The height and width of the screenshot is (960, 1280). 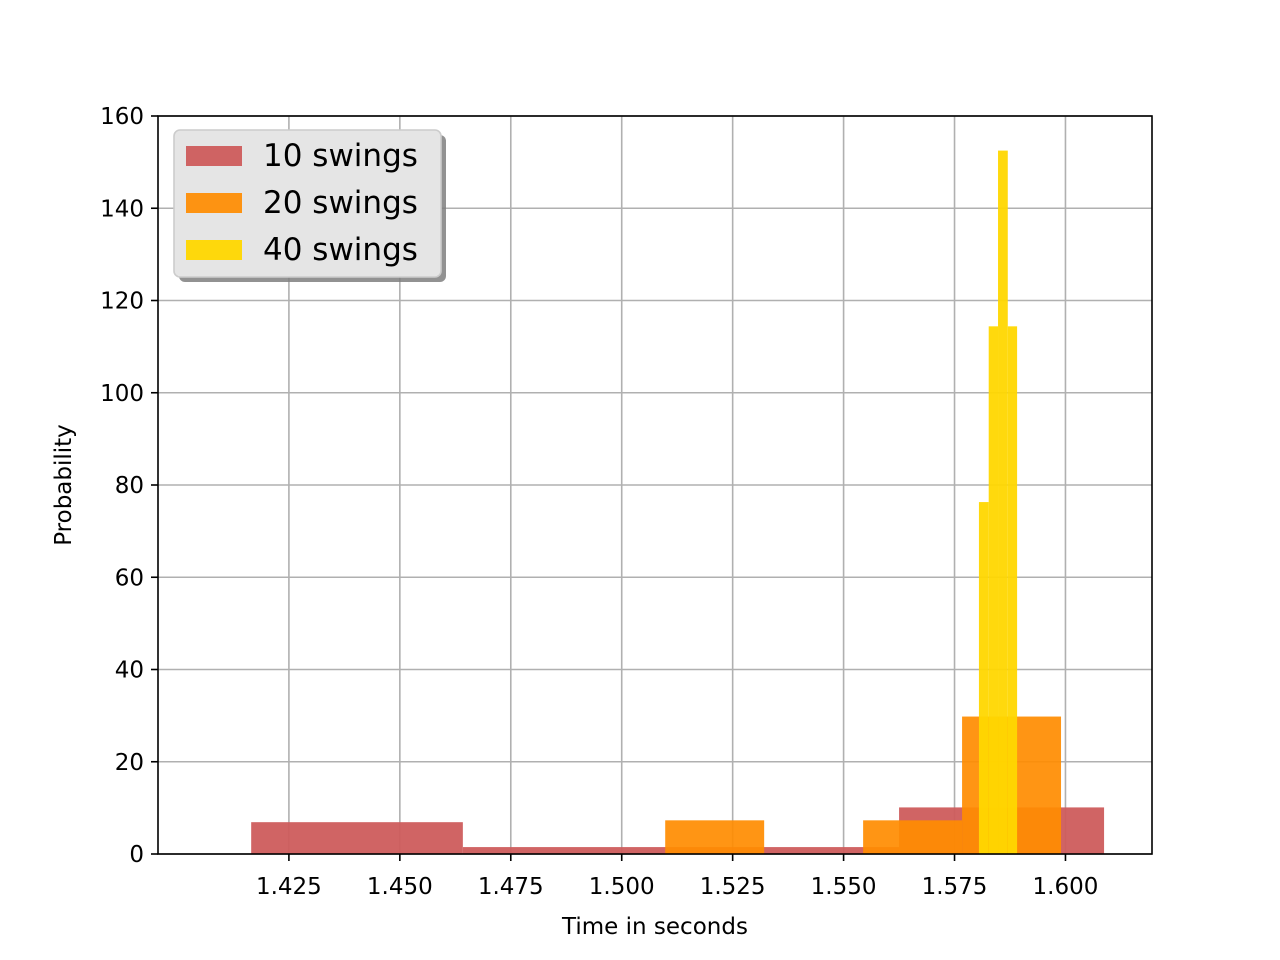 I want to click on legend-label: 40 swings, so click(x=340, y=250).